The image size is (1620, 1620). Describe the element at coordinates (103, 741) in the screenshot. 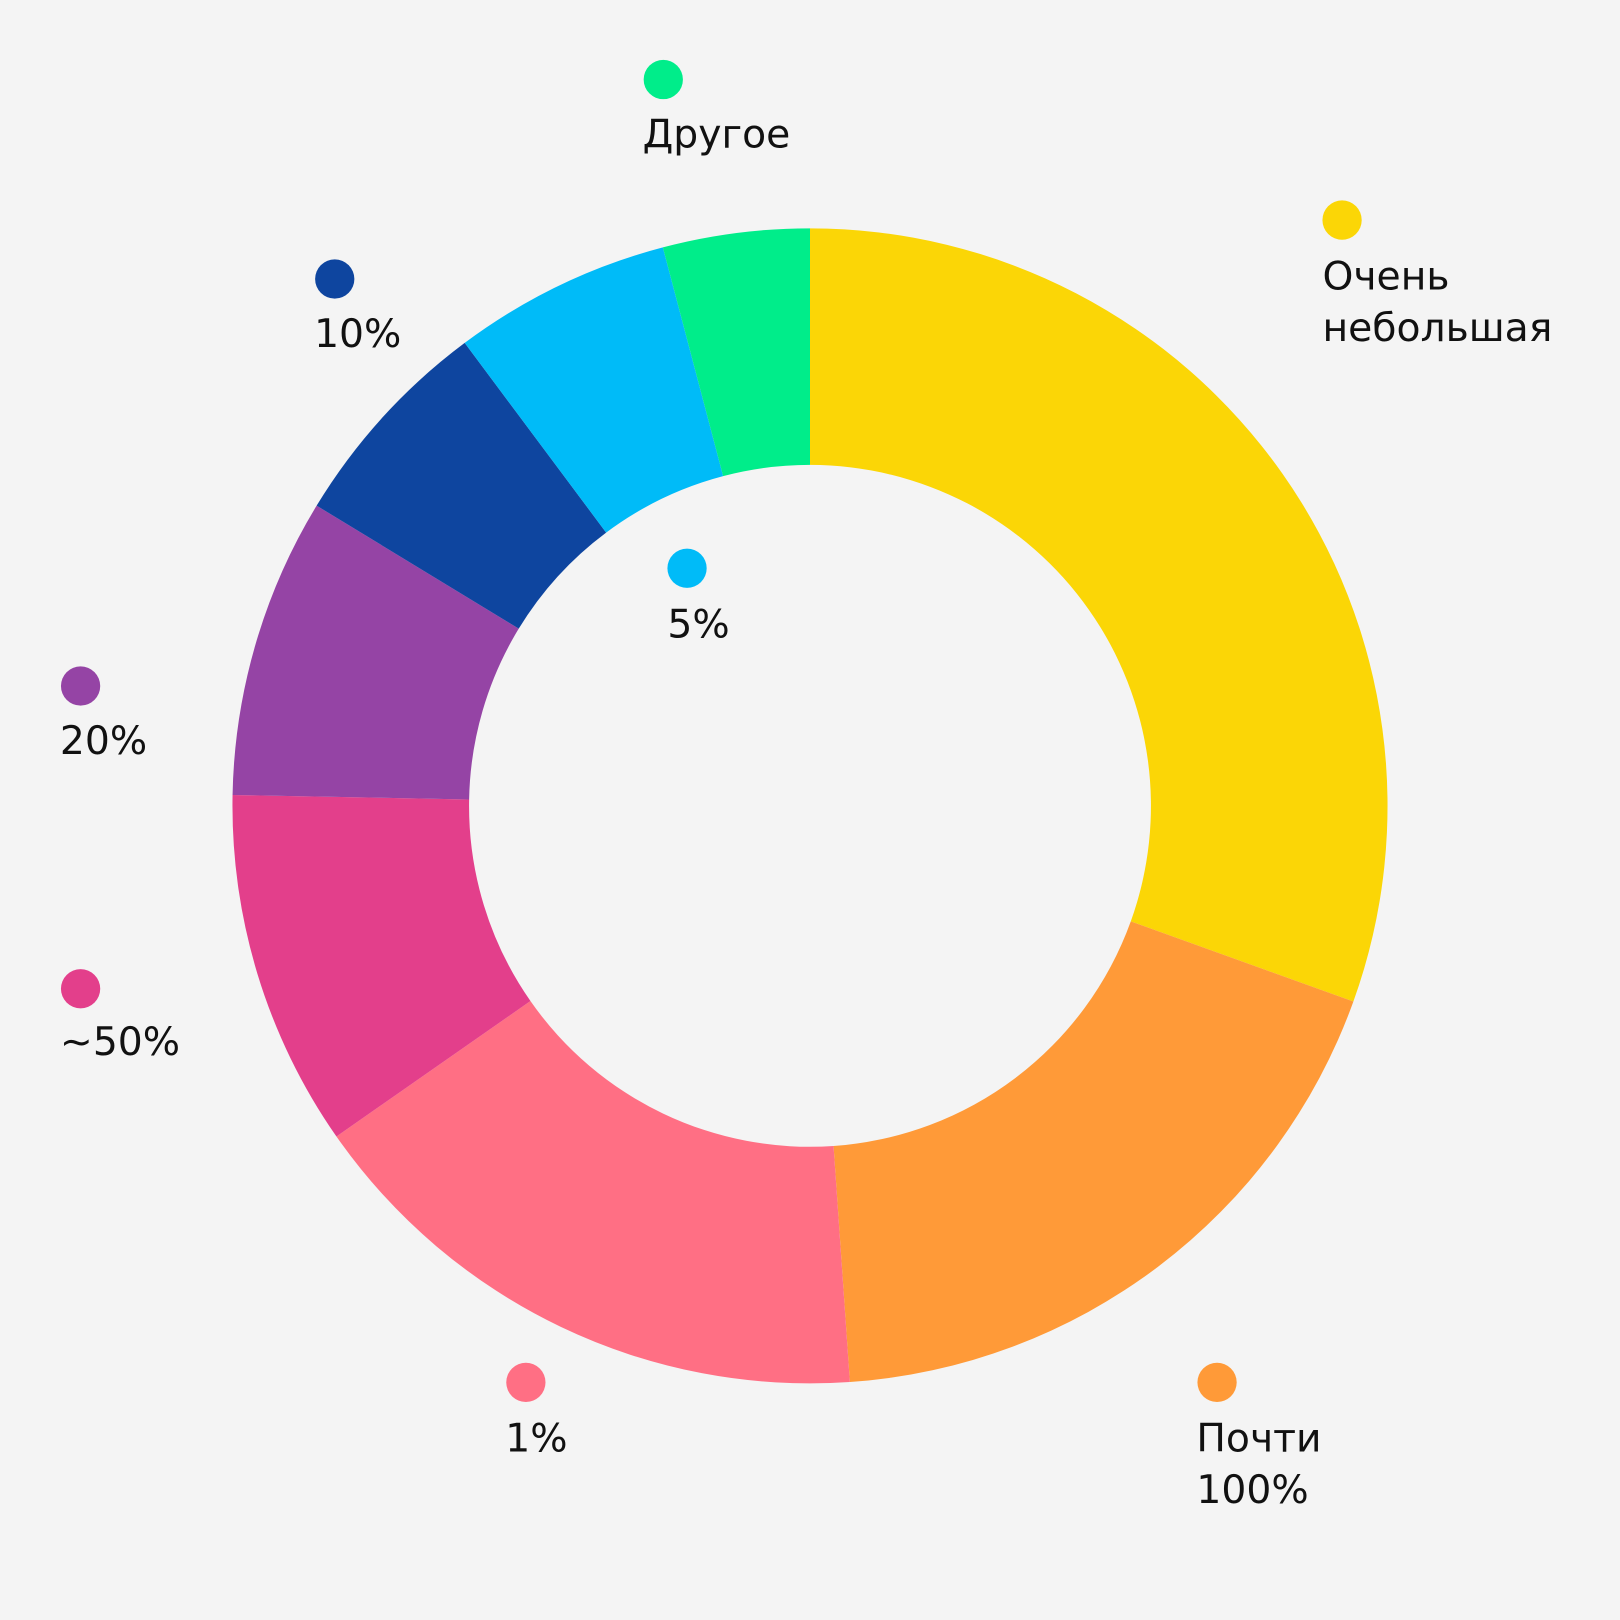

I see `slice-label: 20%` at that location.